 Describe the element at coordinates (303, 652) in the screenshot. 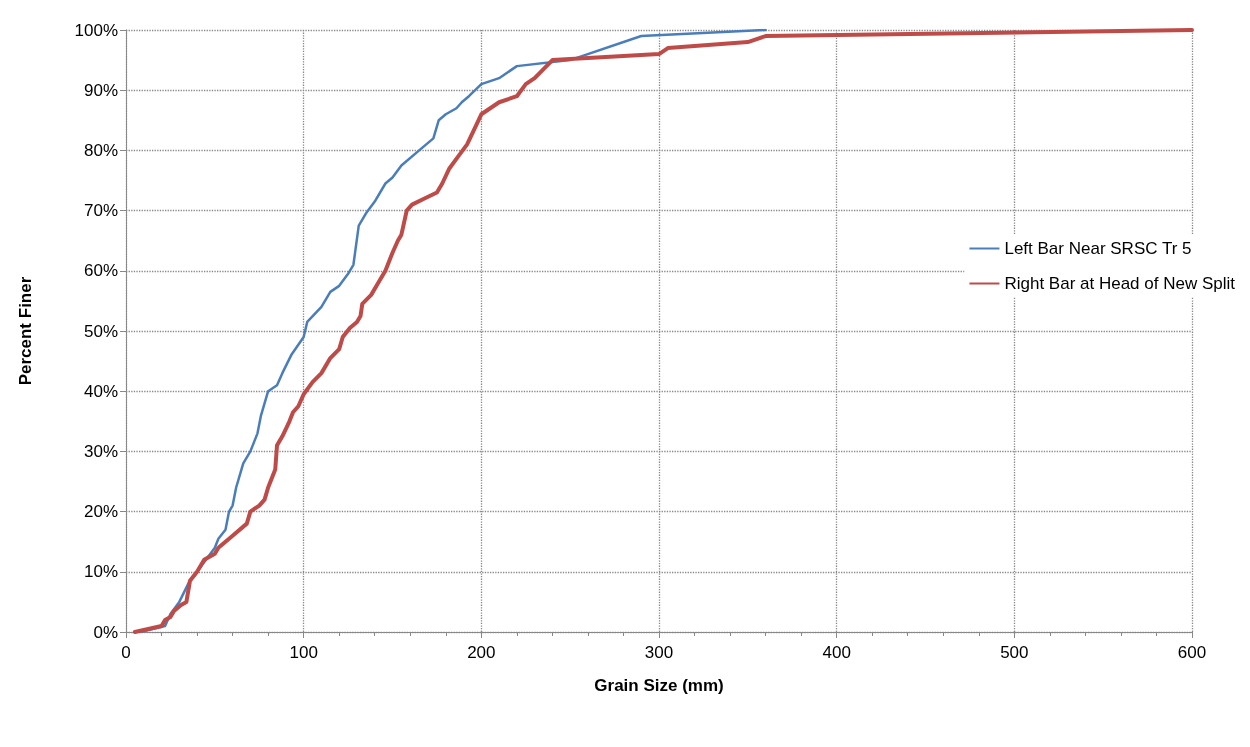

I see `x-tick-label: 100` at that location.